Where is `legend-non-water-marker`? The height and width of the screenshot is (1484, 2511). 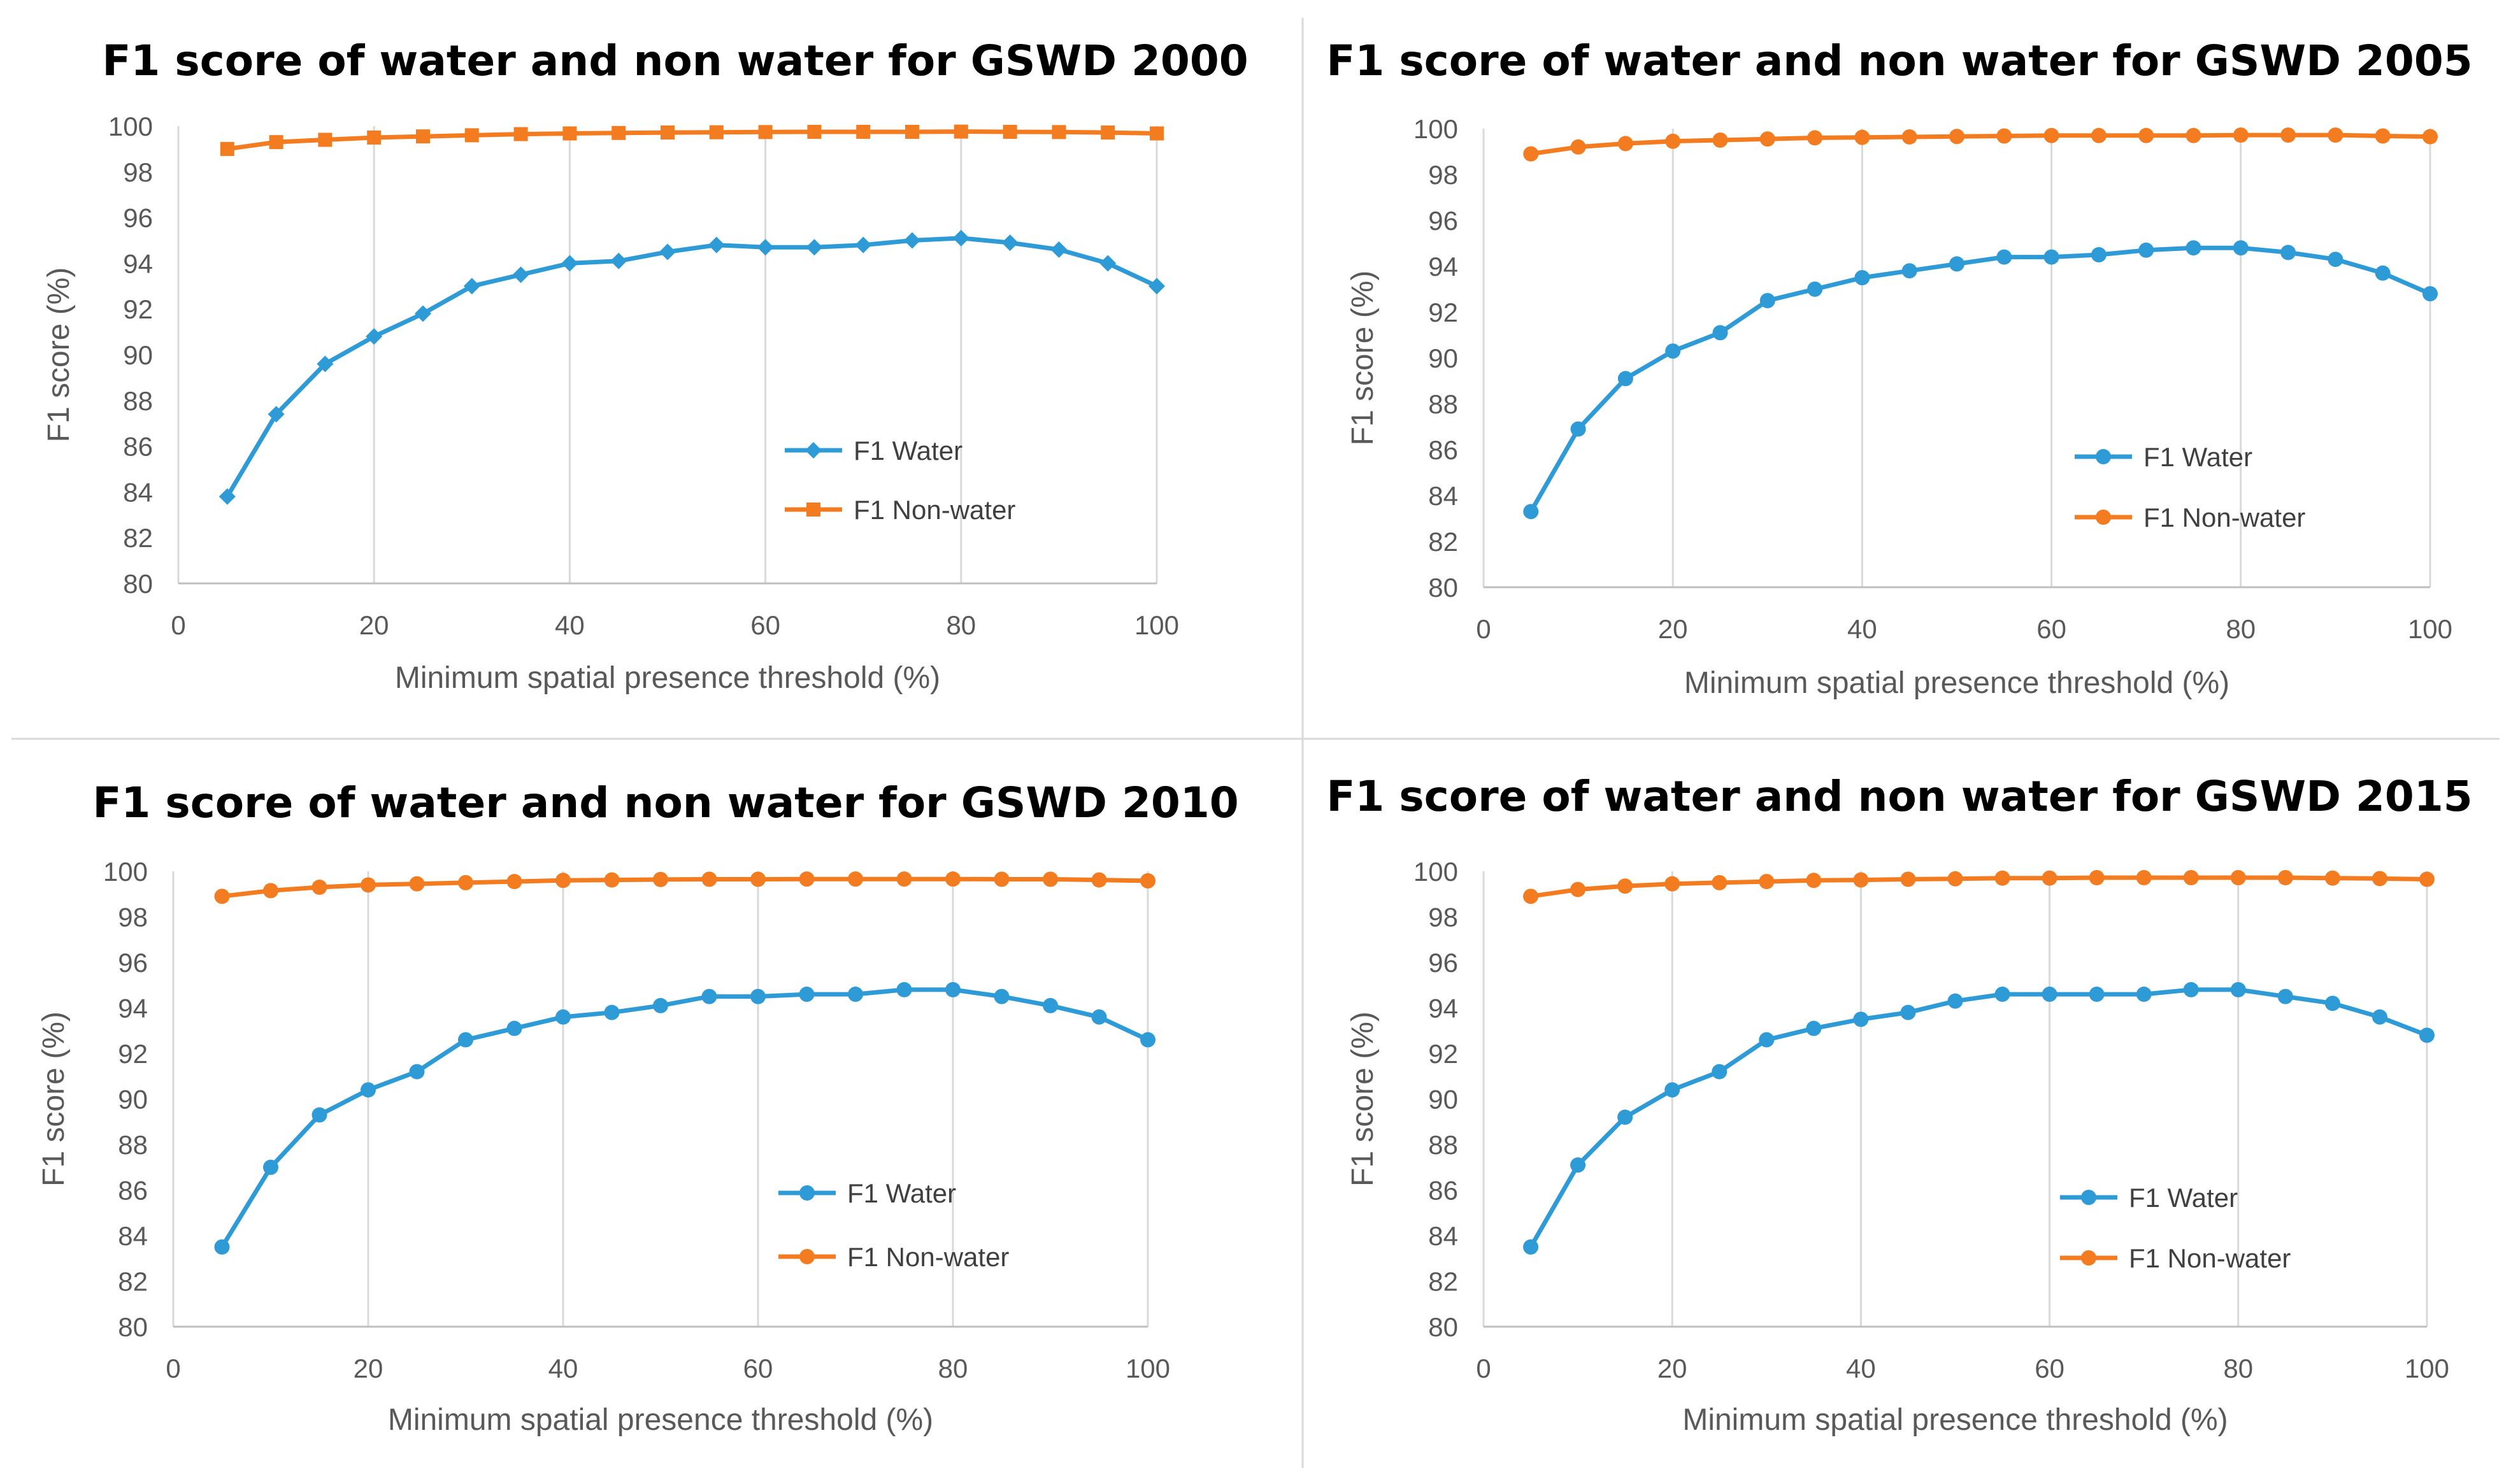 legend-non-water-marker is located at coordinates (813, 510).